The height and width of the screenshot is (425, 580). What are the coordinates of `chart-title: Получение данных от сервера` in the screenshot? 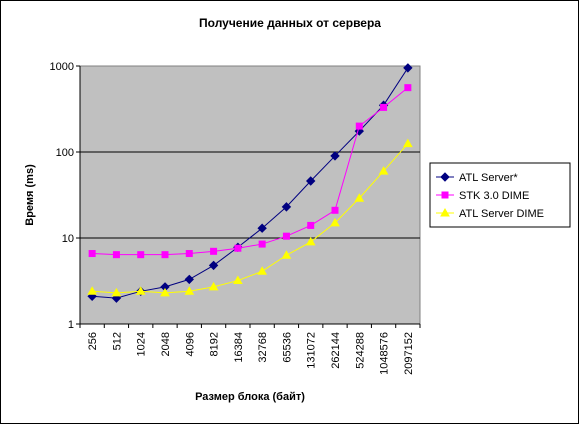 It's located at (290, 23).